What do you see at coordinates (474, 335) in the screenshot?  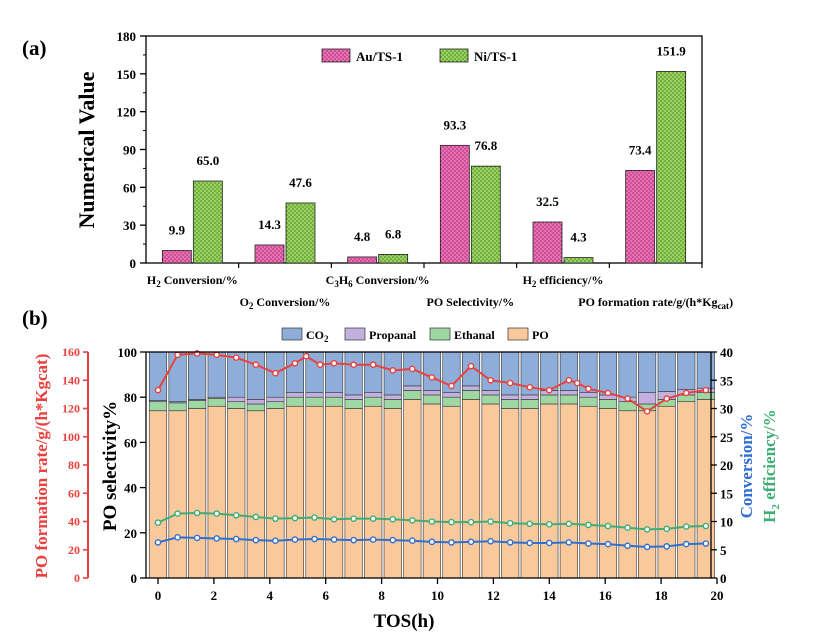 I see `legend-label: Ethanal` at bounding box center [474, 335].